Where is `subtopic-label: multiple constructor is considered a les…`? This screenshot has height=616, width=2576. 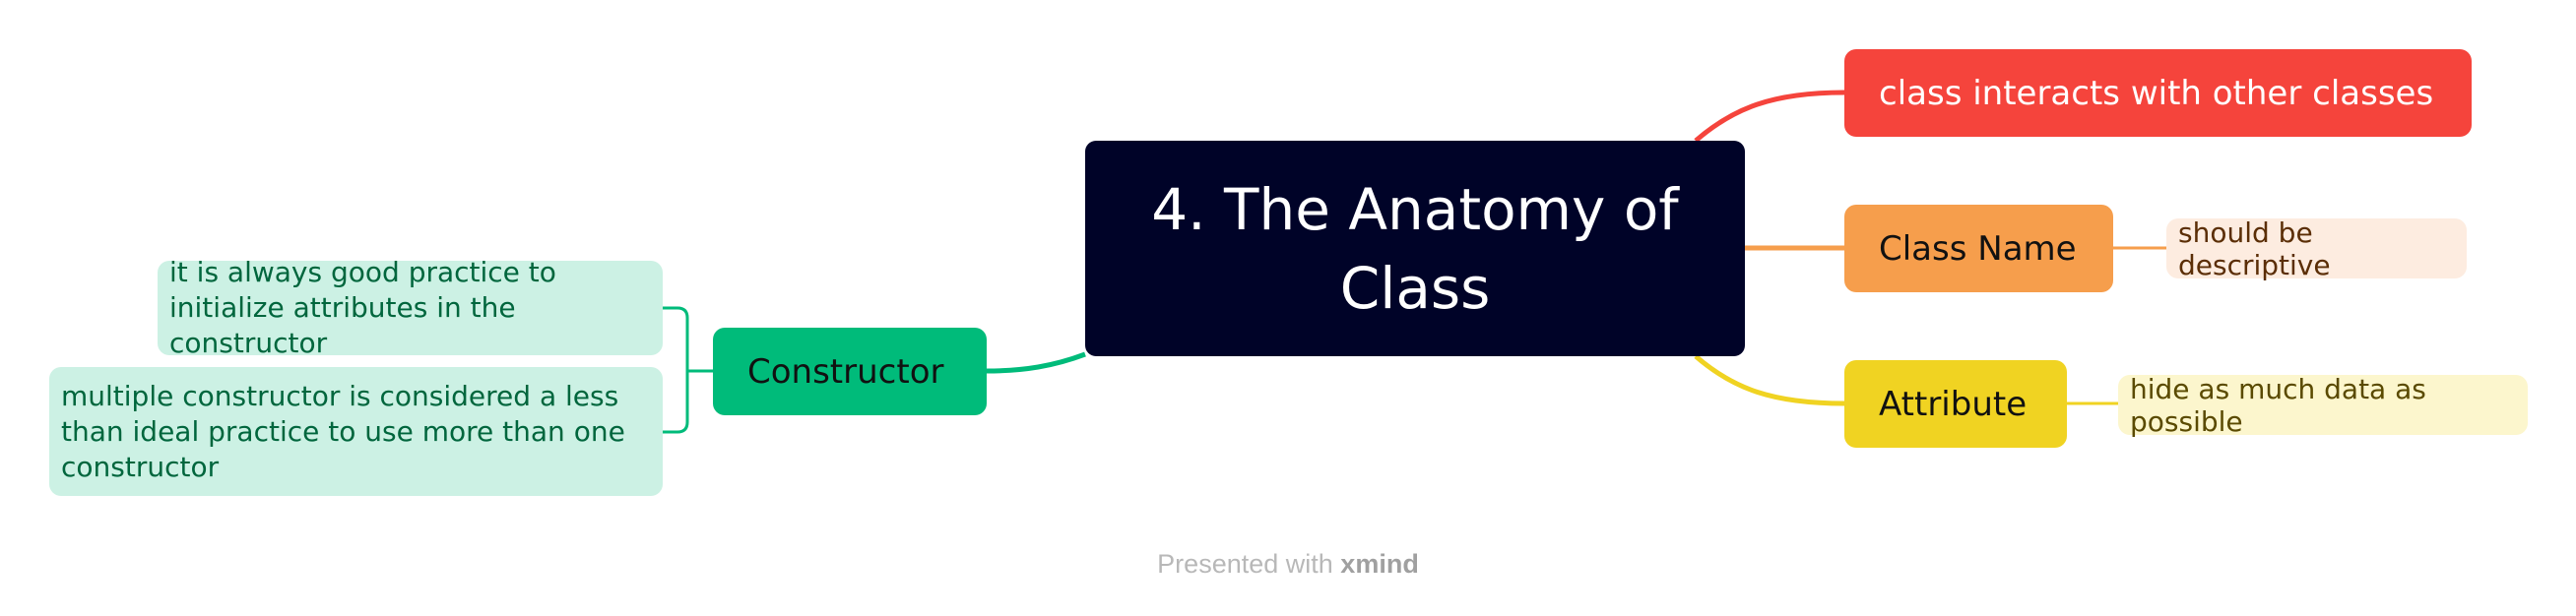 subtopic-label: multiple constructor is considered a les… is located at coordinates (343, 431).